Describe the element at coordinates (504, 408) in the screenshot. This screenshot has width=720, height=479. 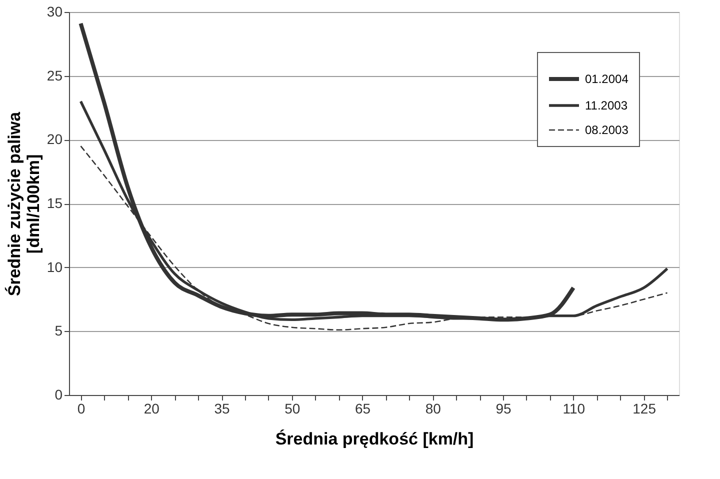
I see `x-tick-label: 95` at that location.